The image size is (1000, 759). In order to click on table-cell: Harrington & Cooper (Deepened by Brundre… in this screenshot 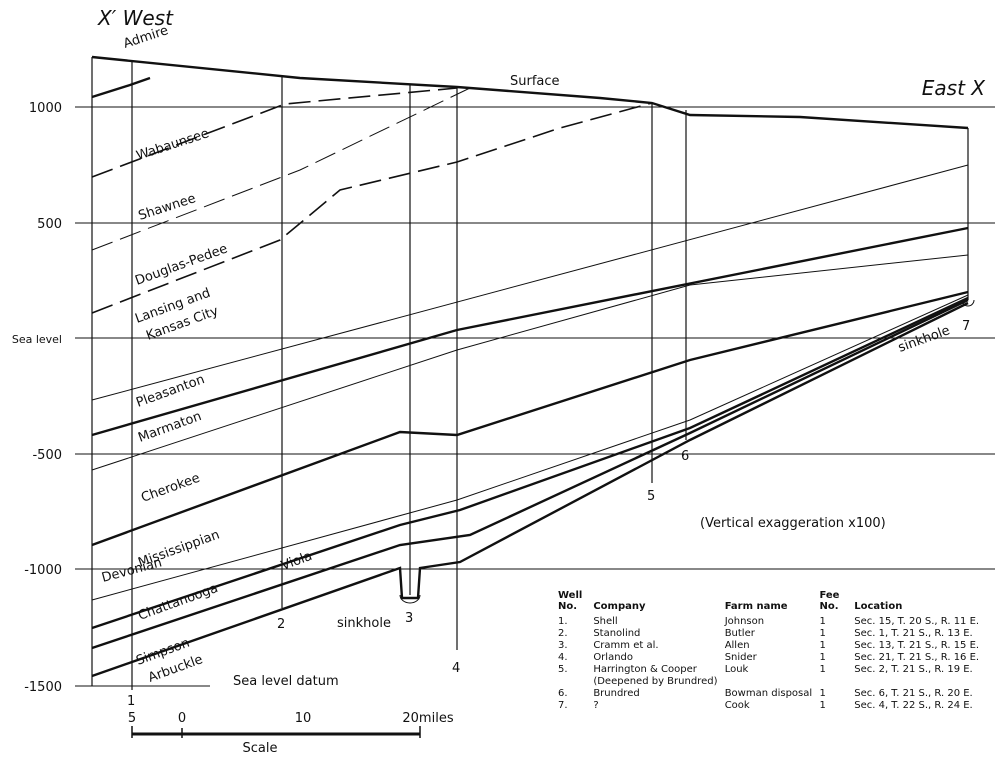, I will do `click(655, 675)`.